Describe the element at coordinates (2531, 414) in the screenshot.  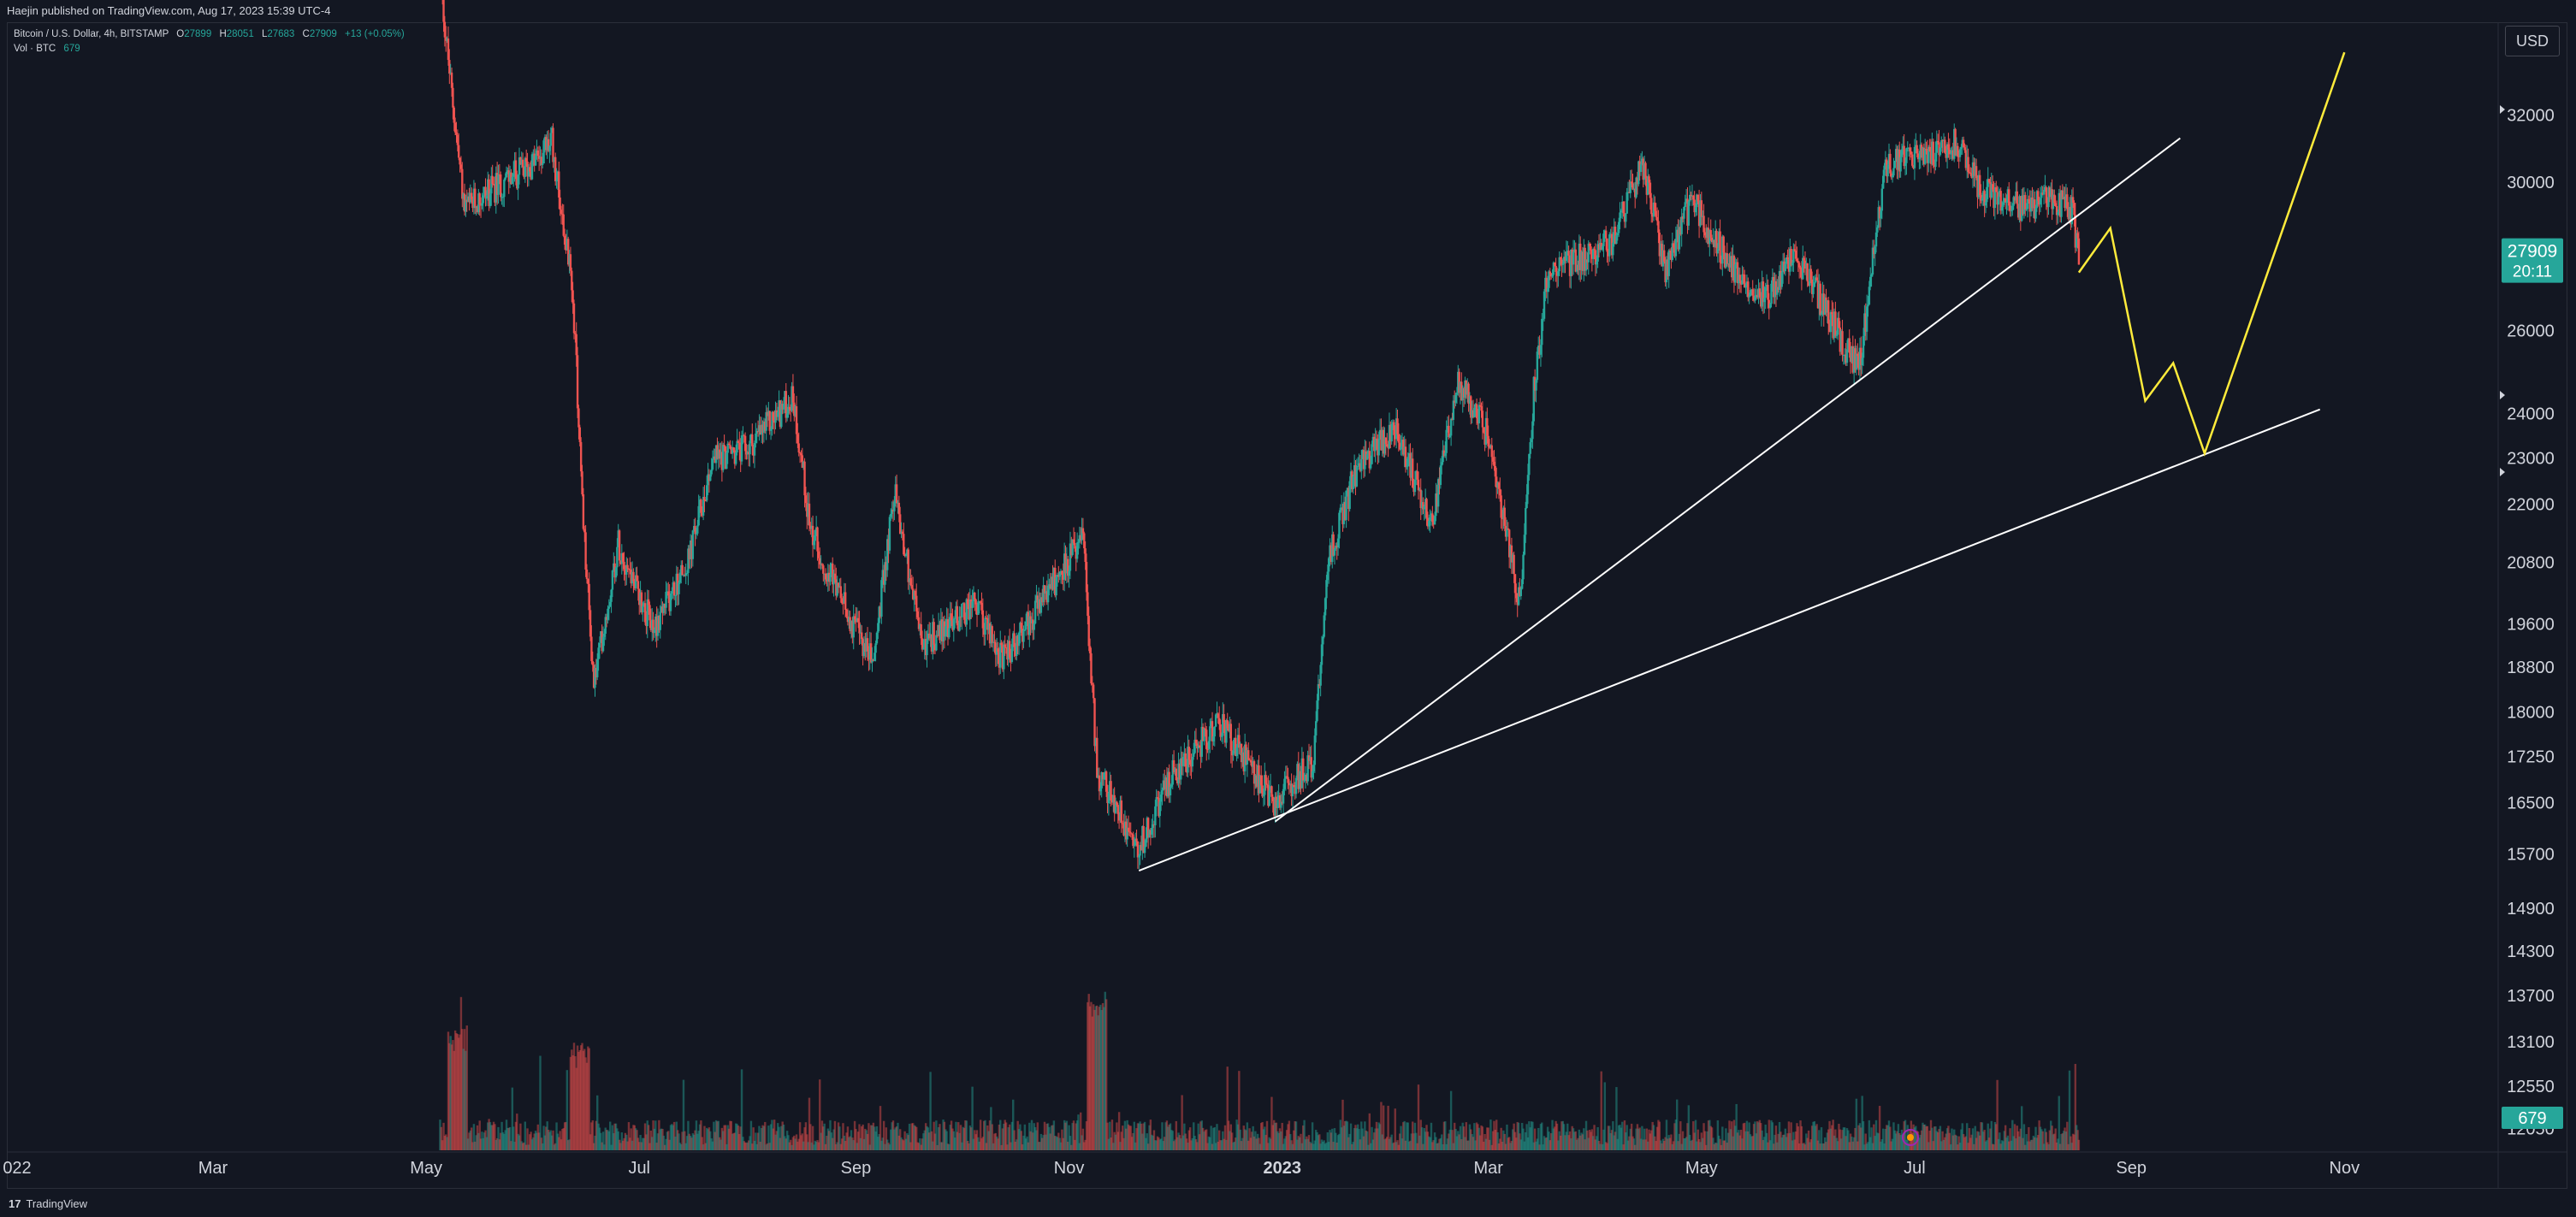
I see `price-tick-label: 24000` at that location.